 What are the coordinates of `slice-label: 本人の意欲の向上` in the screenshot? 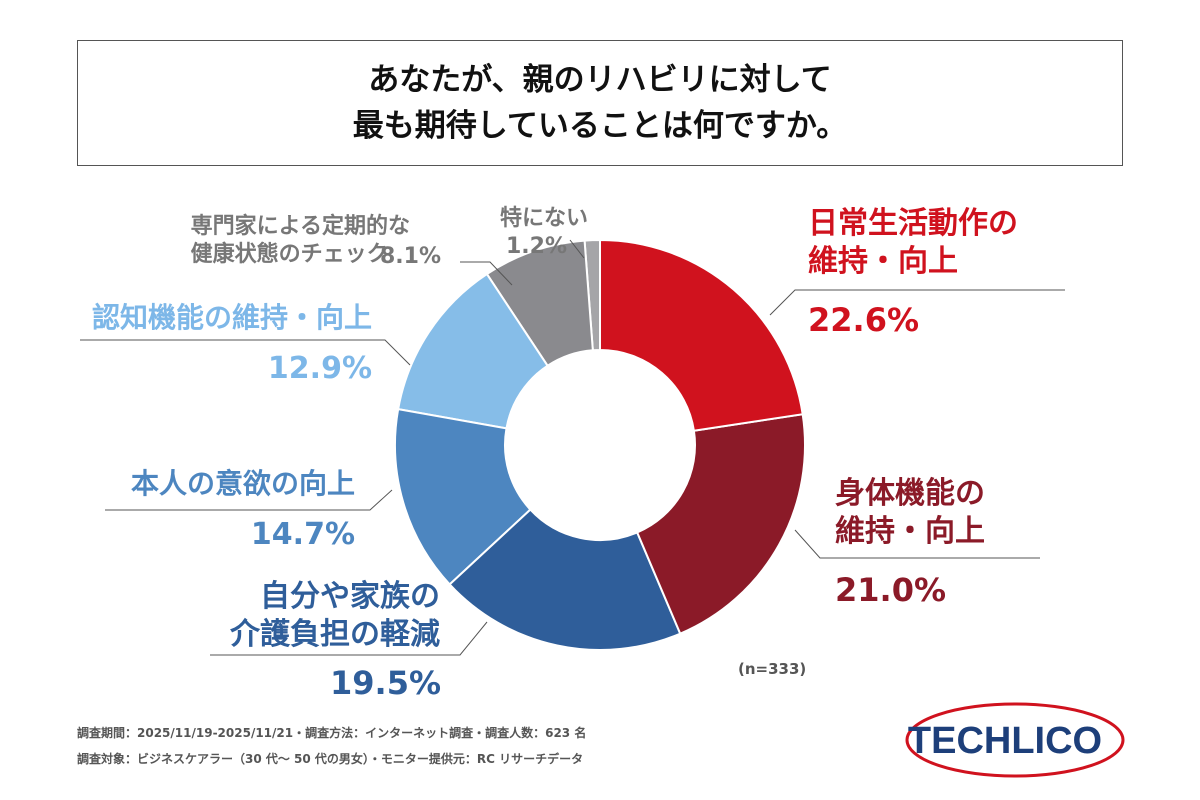 It's located at (242, 483).